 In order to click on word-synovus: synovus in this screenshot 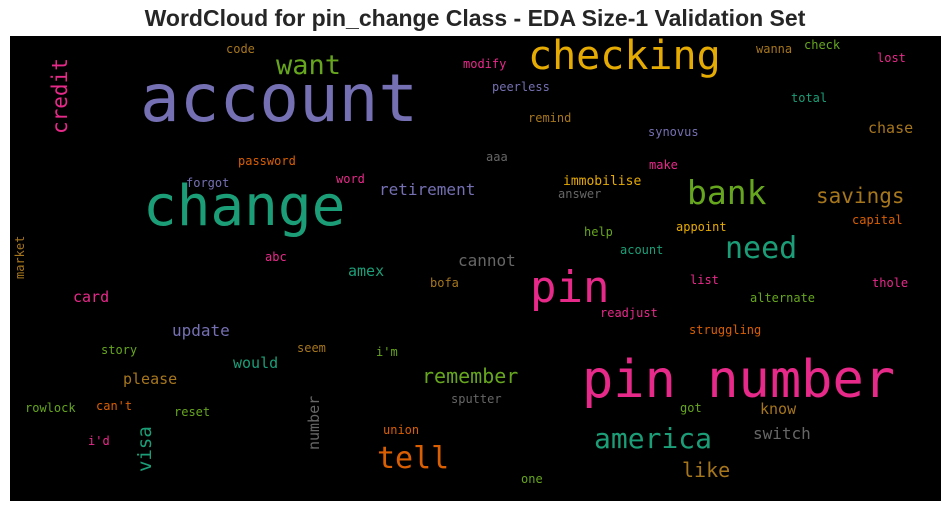, I will do `click(673, 132)`.